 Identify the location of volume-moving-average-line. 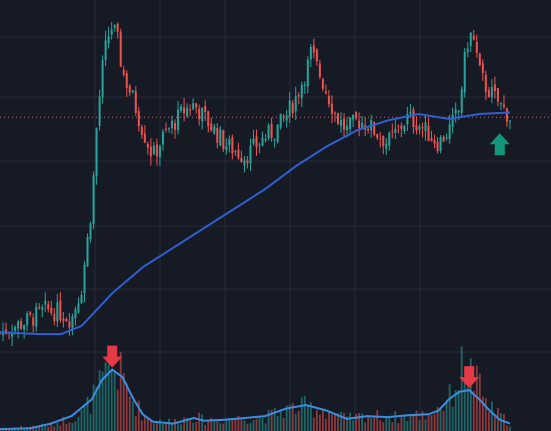
(255, 399).